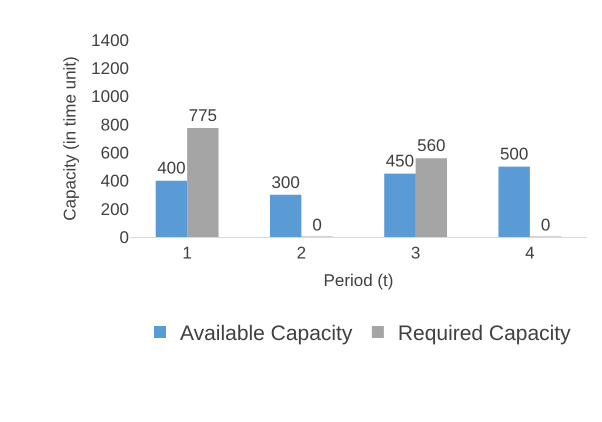 The image size is (602, 422). Describe the element at coordinates (301, 252) in the screenshot. I see `x-tick-label: 2` at that location.